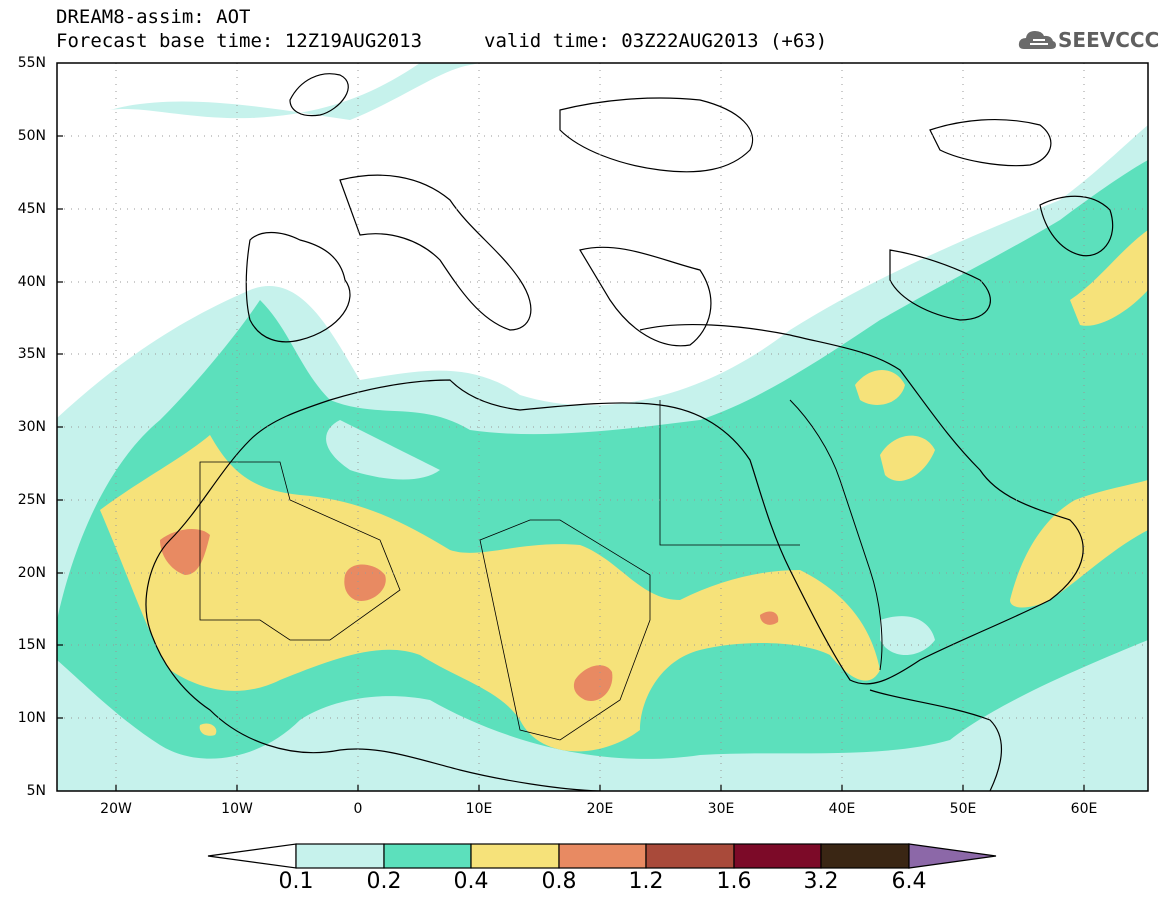  What do you see at coordinates (559, 881) in the screenshot?
I see `colorbar-label-0.8: 0.8` at bounding box center [559, 881].